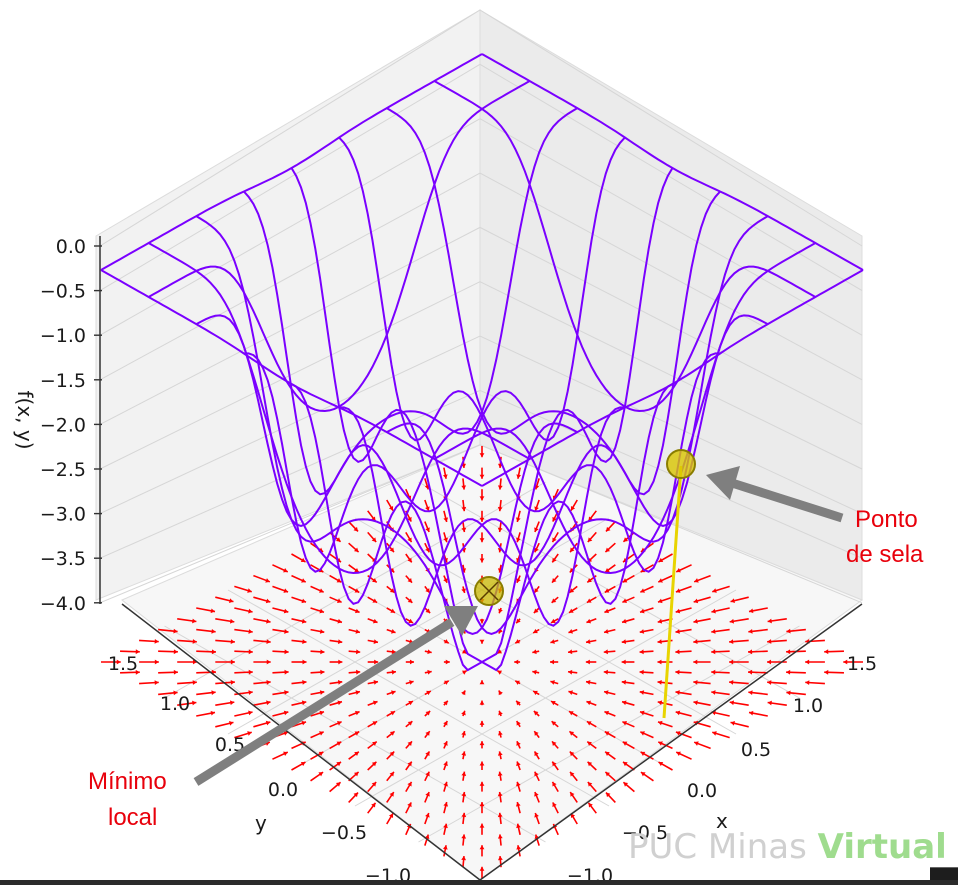 The image size is (958, 885). What do you see at coordinates (672, 592) in the screenshot?
I see `saddle-drop-line` at bounding box center [672, 592].